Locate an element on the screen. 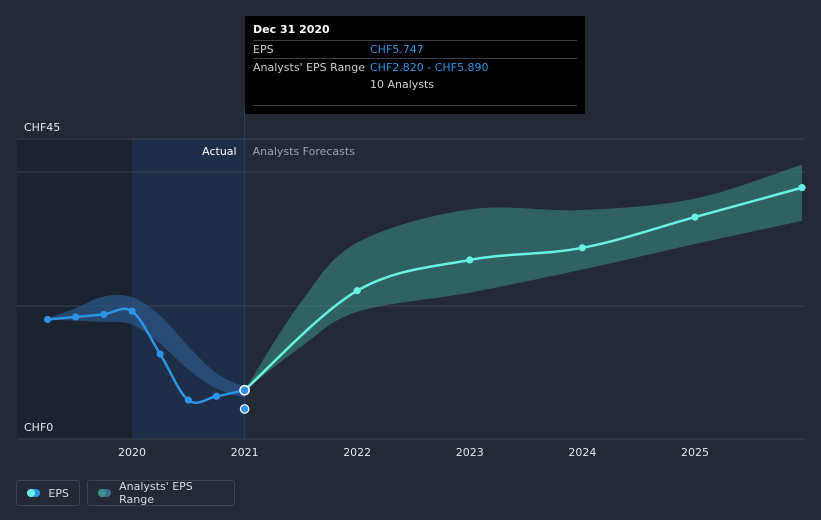 The width and height of the screenshot is (821, 520). x-tick-label-2024: 2024 is located at coordinates (582, 452).